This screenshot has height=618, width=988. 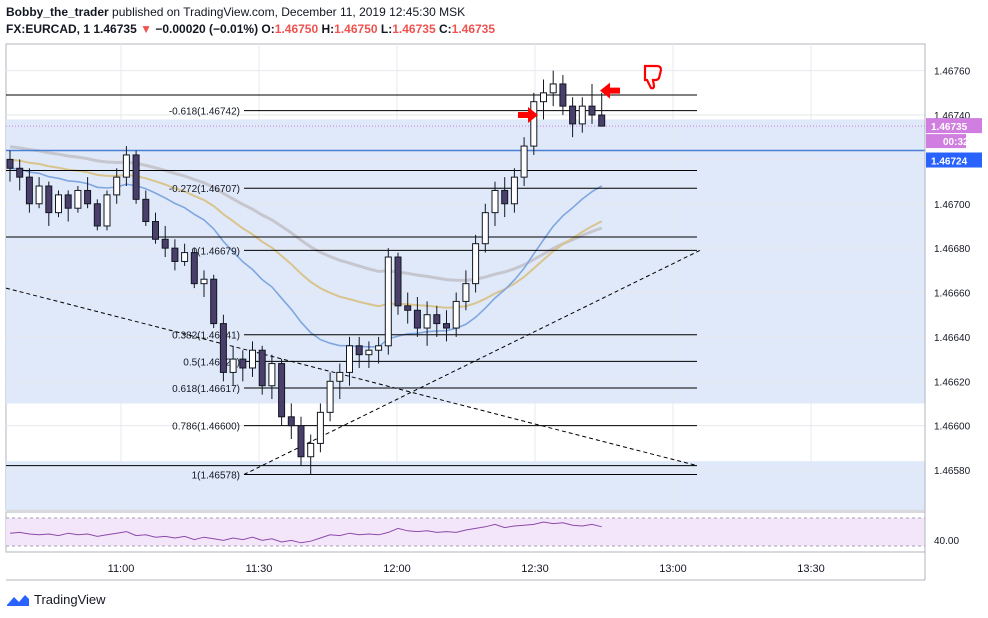 I want to click on fib-label: 0.618(1.46617), so click(x=206, y=389).